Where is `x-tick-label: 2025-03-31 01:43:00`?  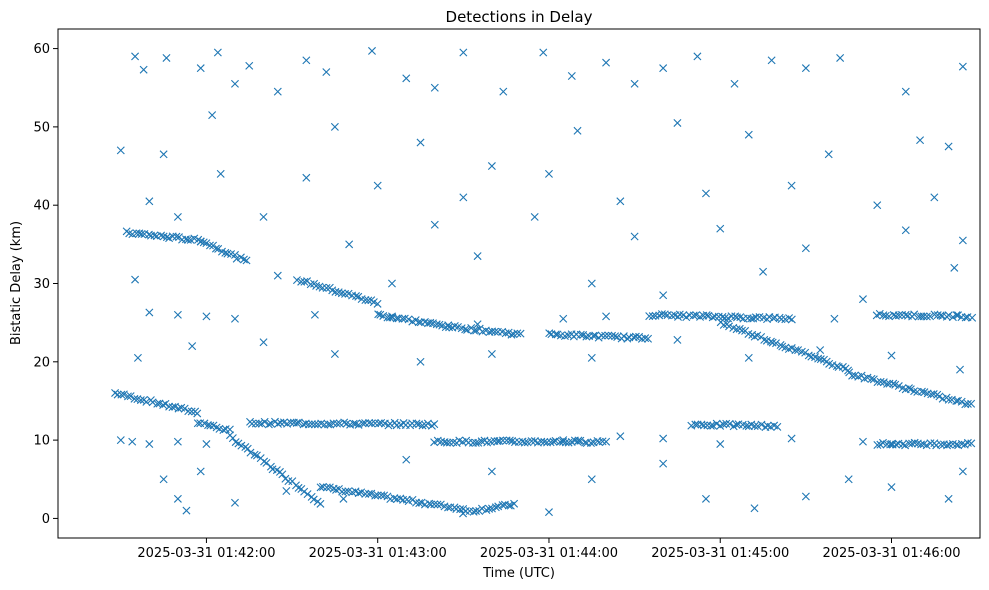
x-tick-label: 2025-03-31 01:43:00 is located at coordinates (378, 553).